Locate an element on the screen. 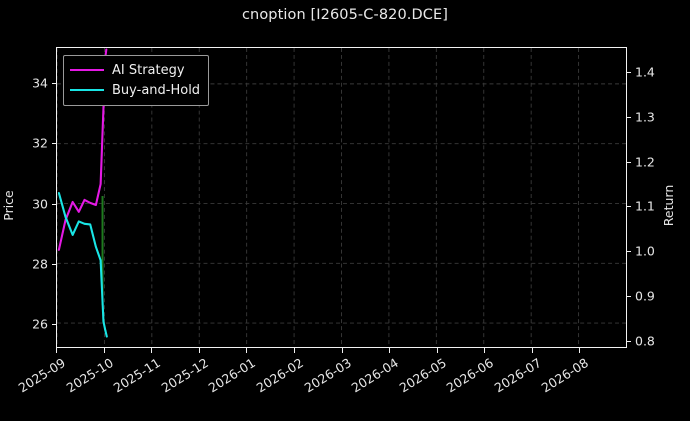 This screenshot has width=690, height=421. y-tick-label: 30 is located at coordinates (40, 204).